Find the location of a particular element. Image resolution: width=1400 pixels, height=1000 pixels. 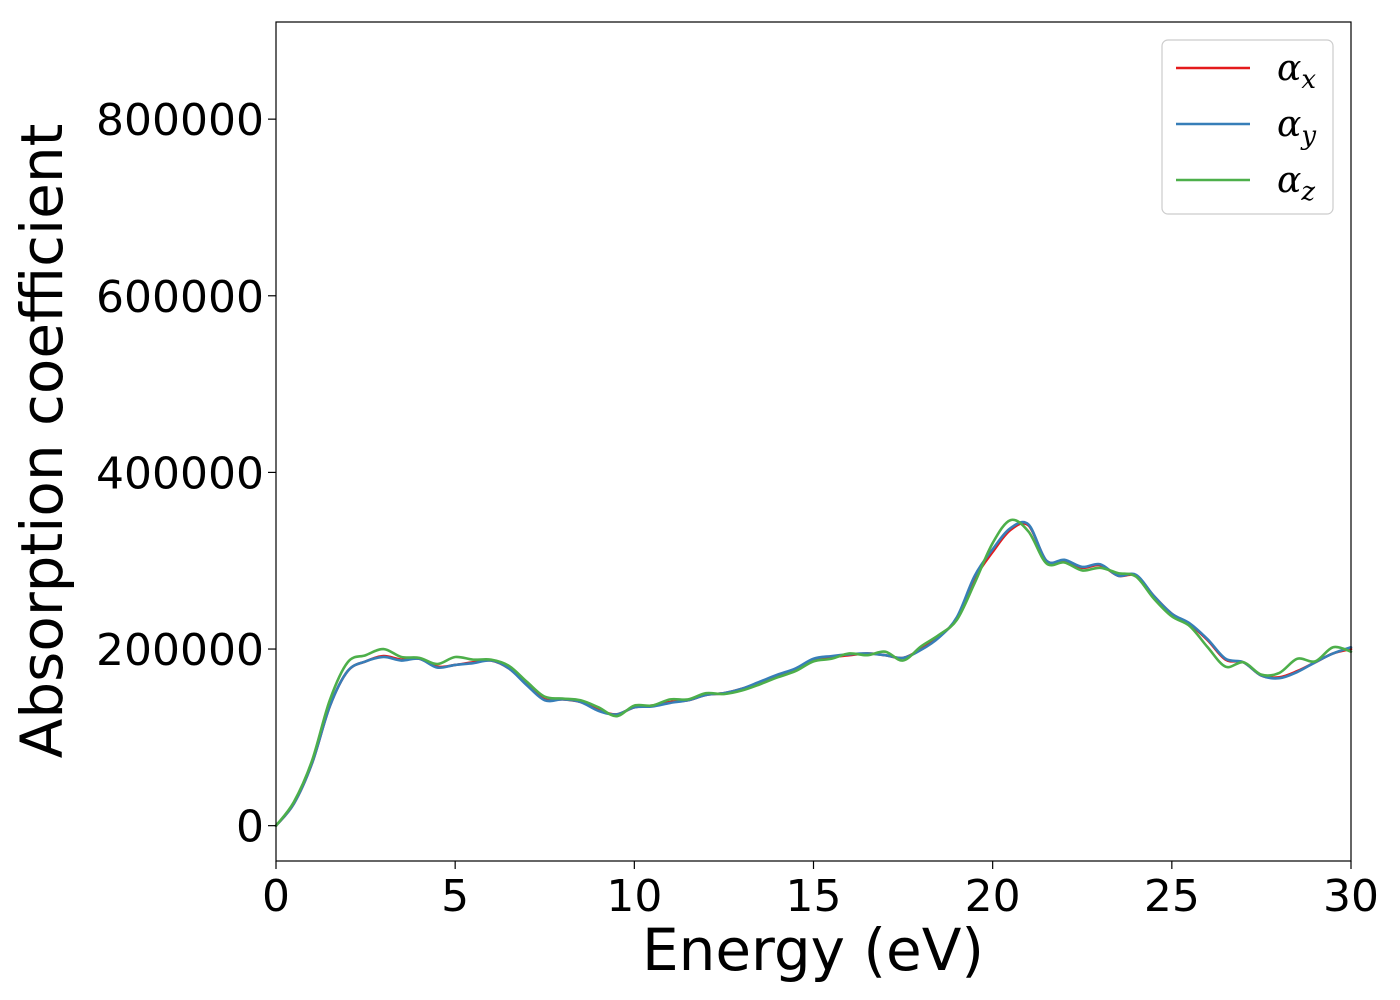

legend-label-y: αy is located at coordinates (1296, 127).